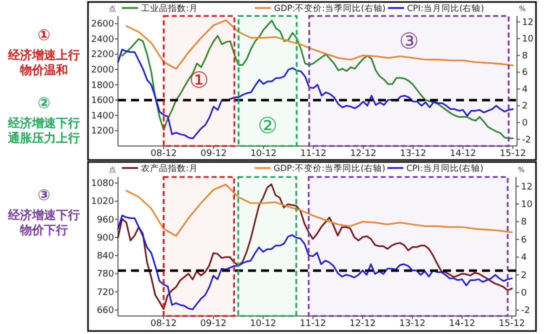 The image size is (550, 334). What do you see at coordinates (409, 42) in the screenshot?
I see `band-label: ③` at bounding box center [409, 42].